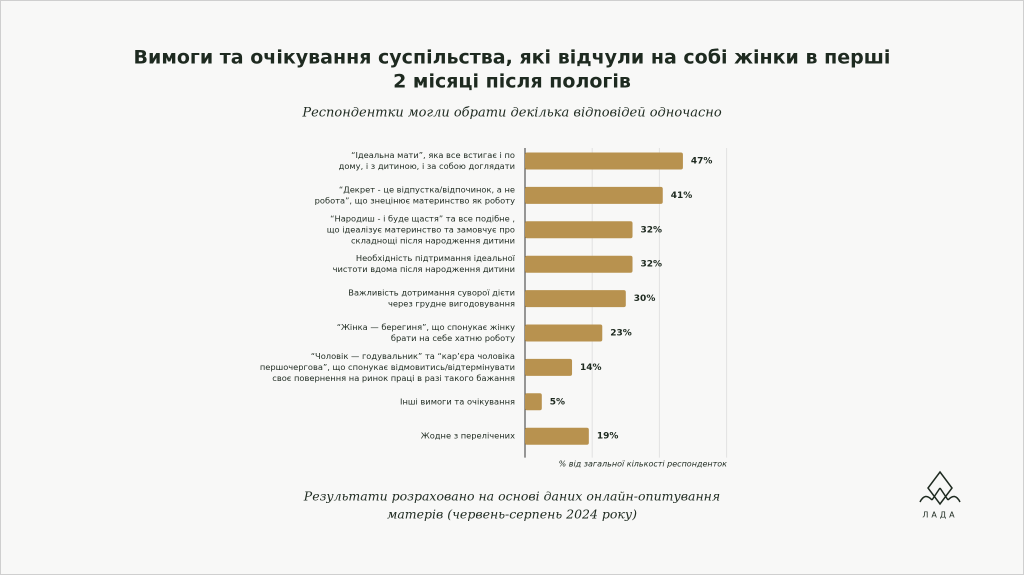  I want to click on category-label: Необхідність підтримання ідеальної, so click(436, 258).